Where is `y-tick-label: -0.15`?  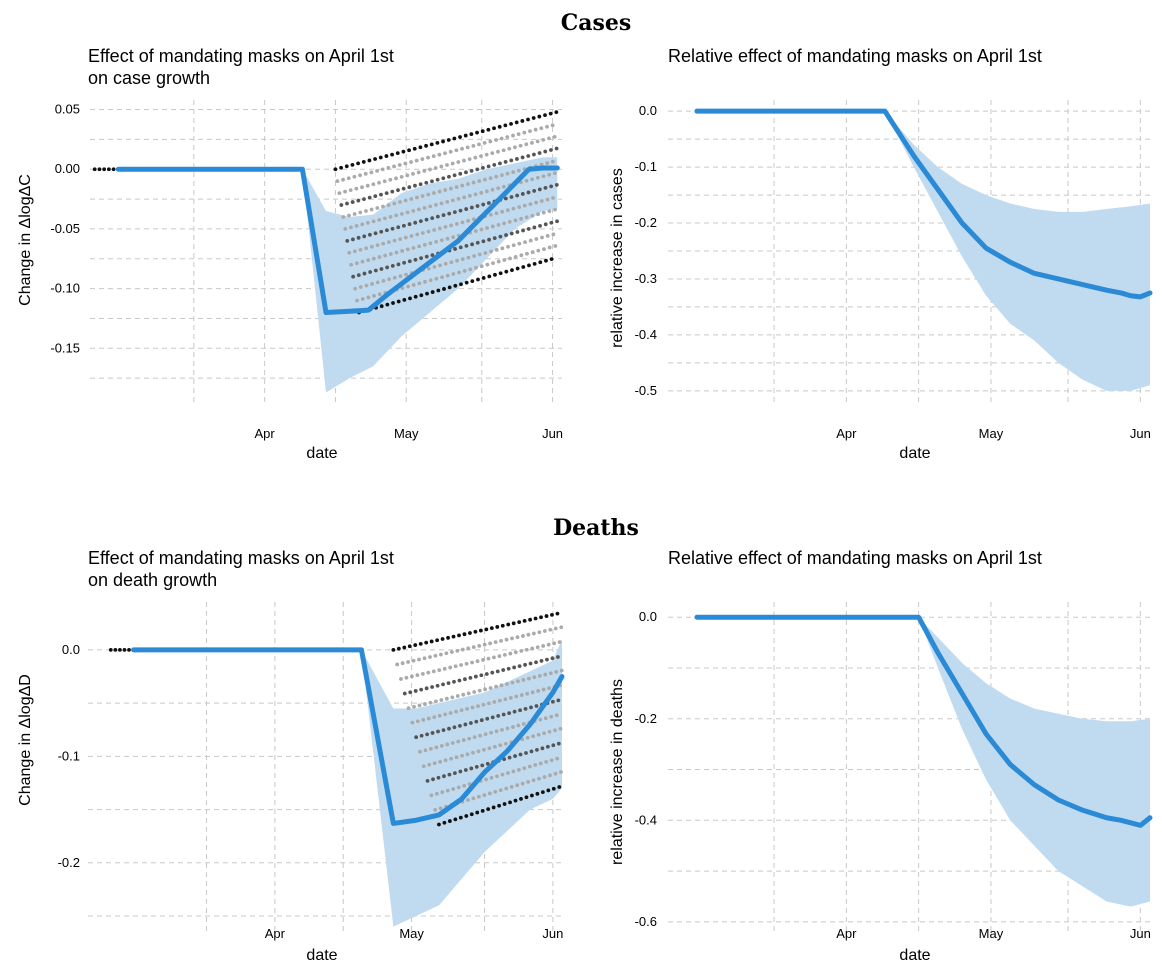 y-tick-label: -0.15 is located at coordinates (65, 347).